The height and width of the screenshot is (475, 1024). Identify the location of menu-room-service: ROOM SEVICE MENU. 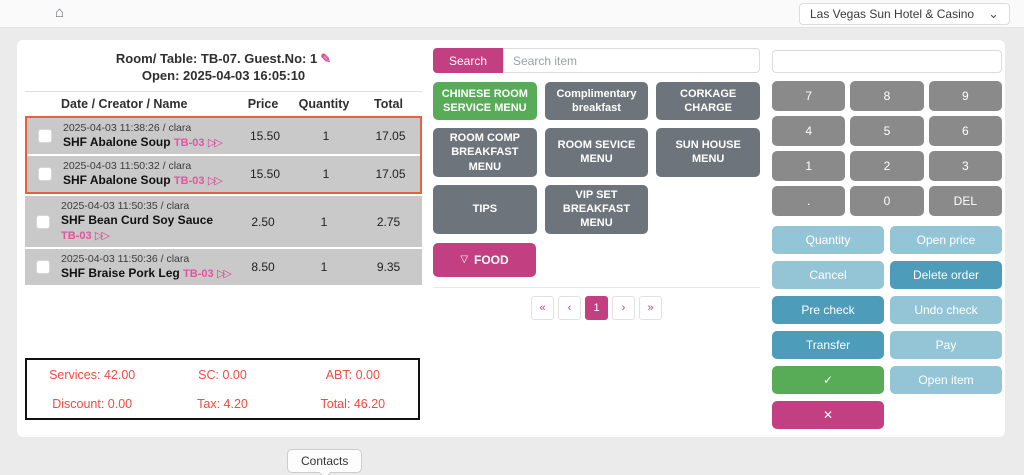
(596, 152).